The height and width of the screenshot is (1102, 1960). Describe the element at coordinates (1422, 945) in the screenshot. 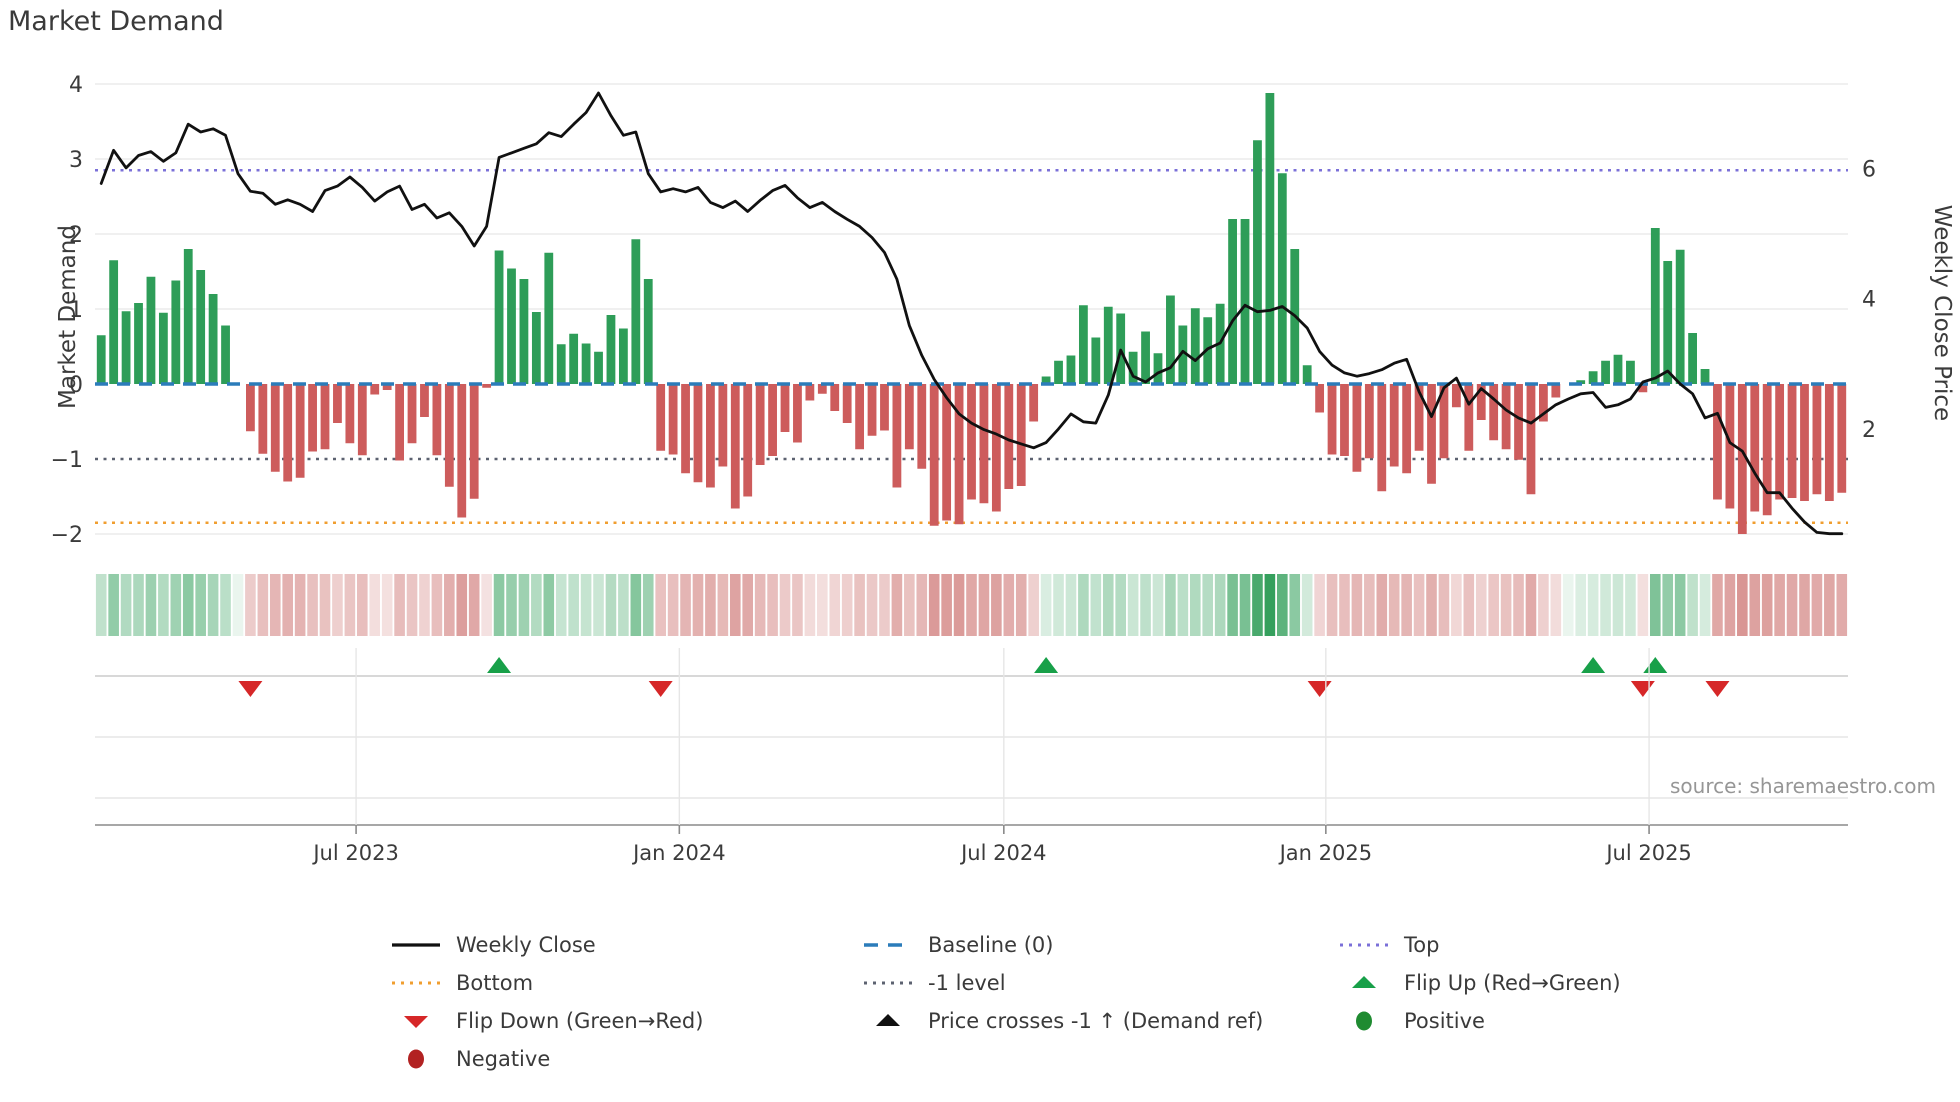

I see `legend-label-top: Top` at that location.